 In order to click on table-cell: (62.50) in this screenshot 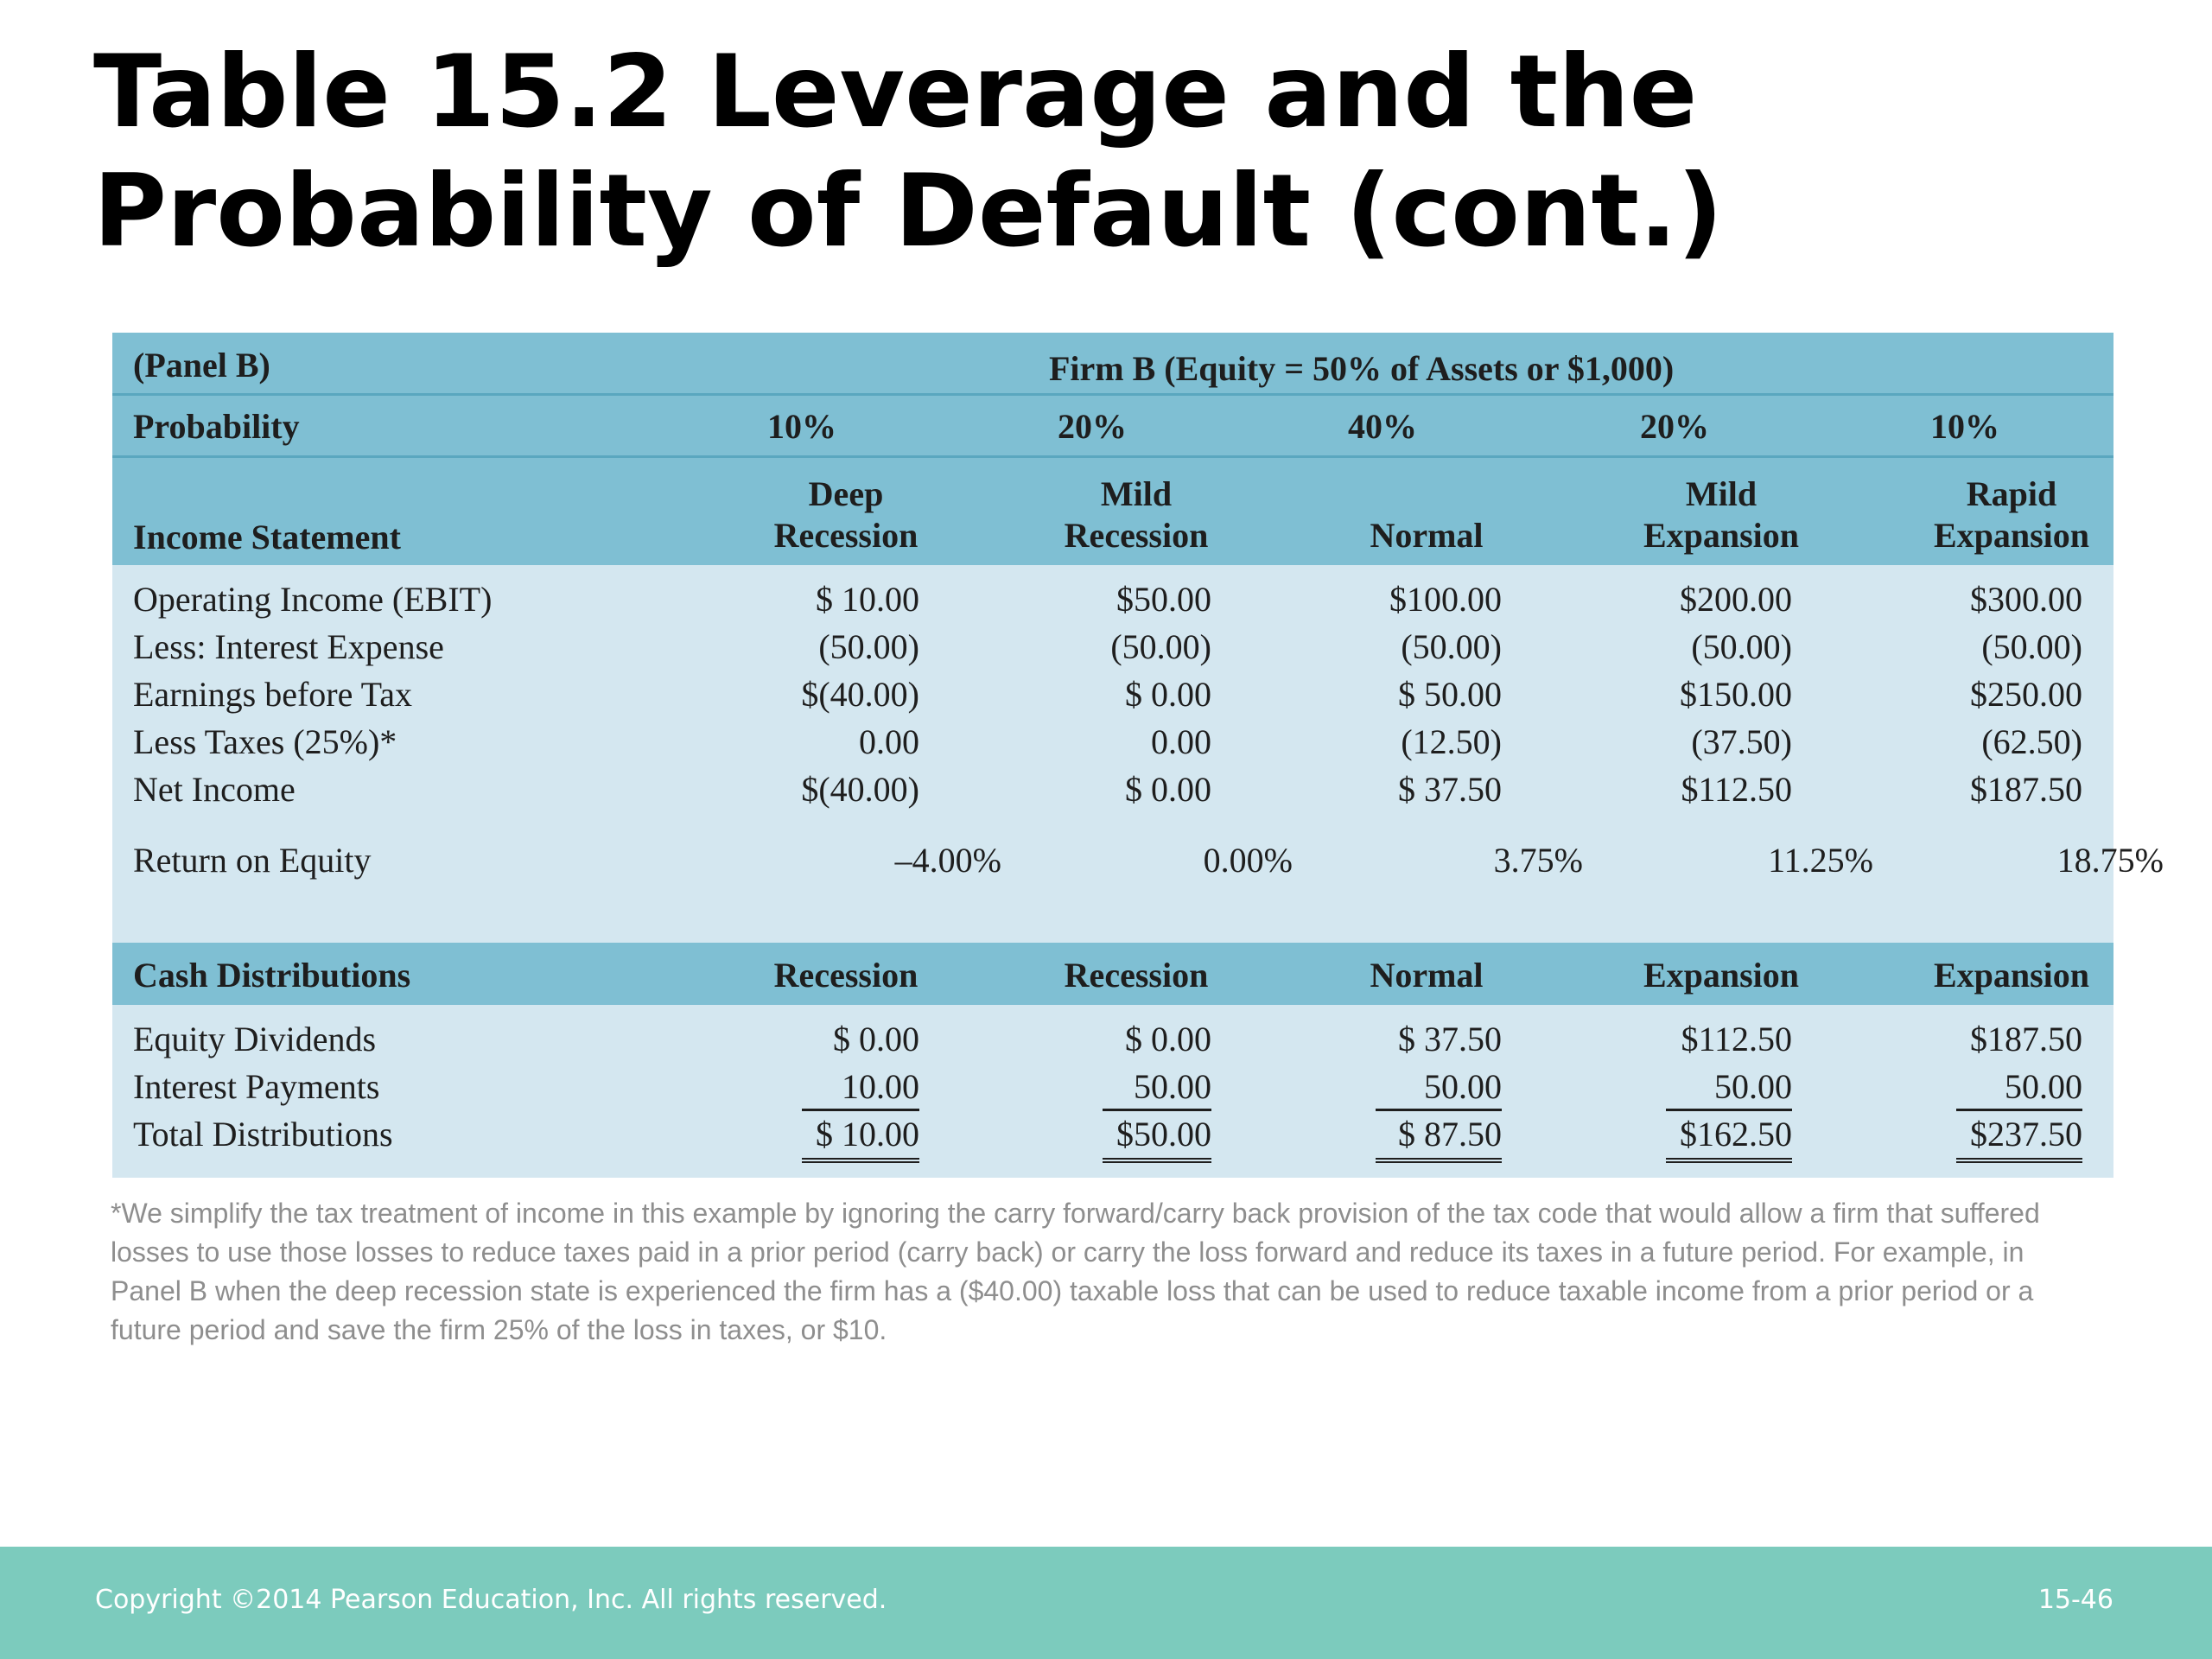, I will do `click(2032, 741)`.